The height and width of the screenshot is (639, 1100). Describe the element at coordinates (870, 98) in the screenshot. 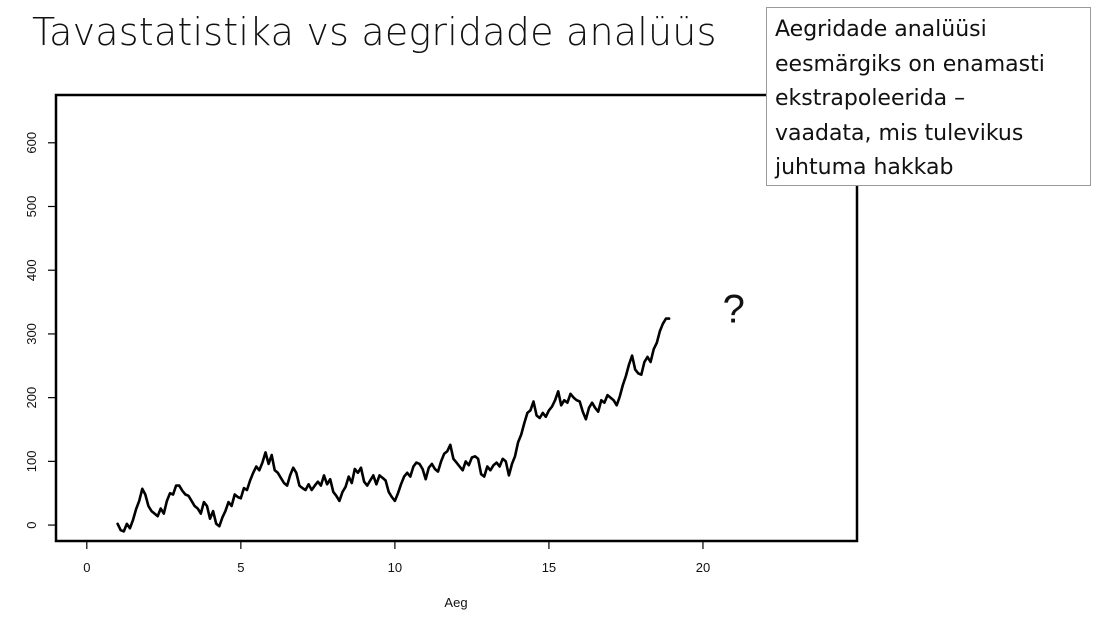

I see `callout-line: ekstrapoleerida –` at that location.